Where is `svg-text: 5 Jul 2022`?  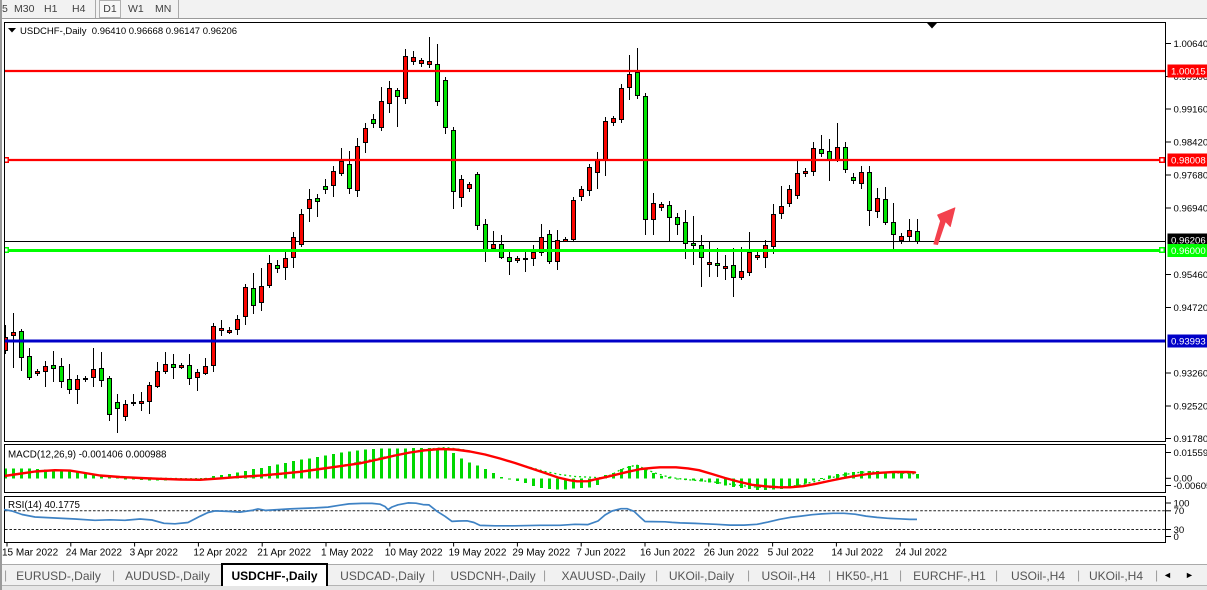
svg-text: 5 Jul 2022 is located at coordinates (791, 553).